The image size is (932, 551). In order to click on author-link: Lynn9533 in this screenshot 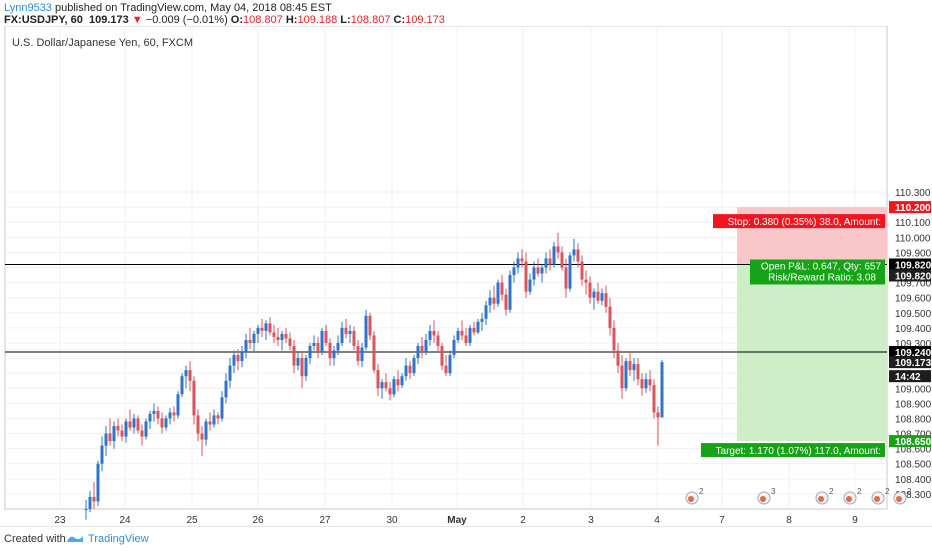, I will do `click(28, 8)`.